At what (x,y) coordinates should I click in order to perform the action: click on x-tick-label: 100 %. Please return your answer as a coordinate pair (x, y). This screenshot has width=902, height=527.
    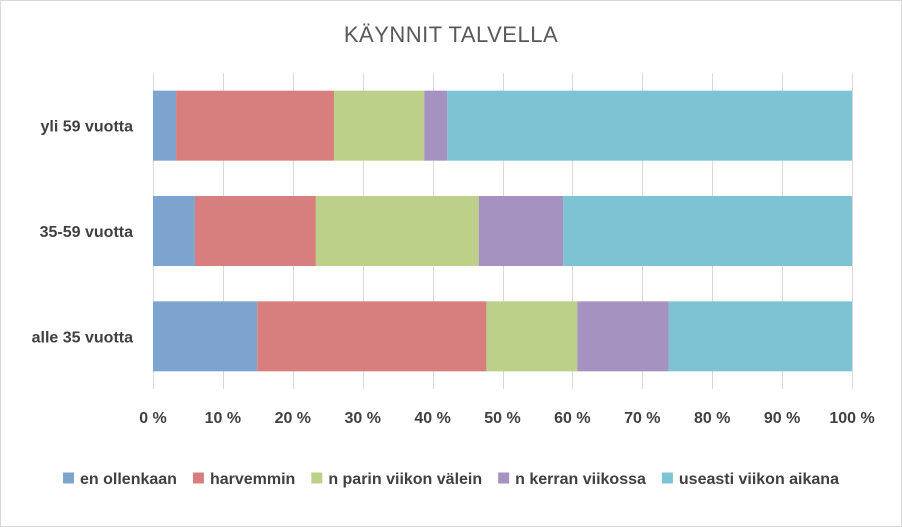
    Looking at the image, I should click on (851, 418).